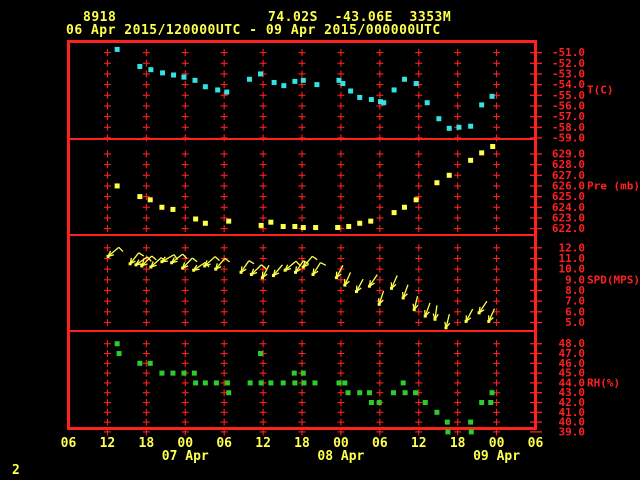  Describe the element at coordinates (301, 288) in the screenshot. I see `wind_speed-series` at that location.